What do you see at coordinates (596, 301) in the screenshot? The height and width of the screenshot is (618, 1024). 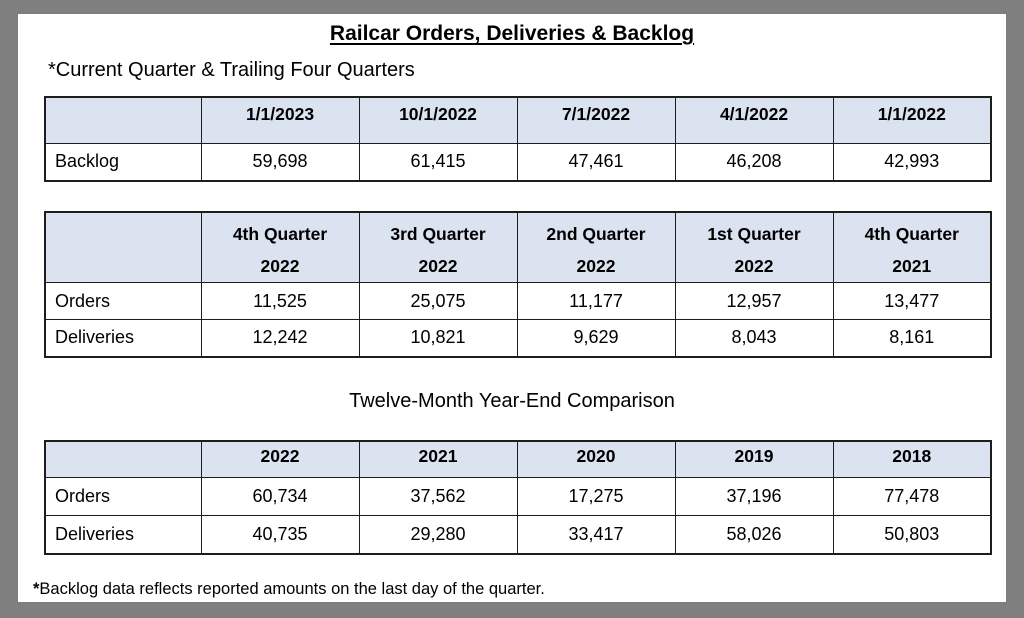 I see `data-cell: 11,177` at bounding box center [596, 301].